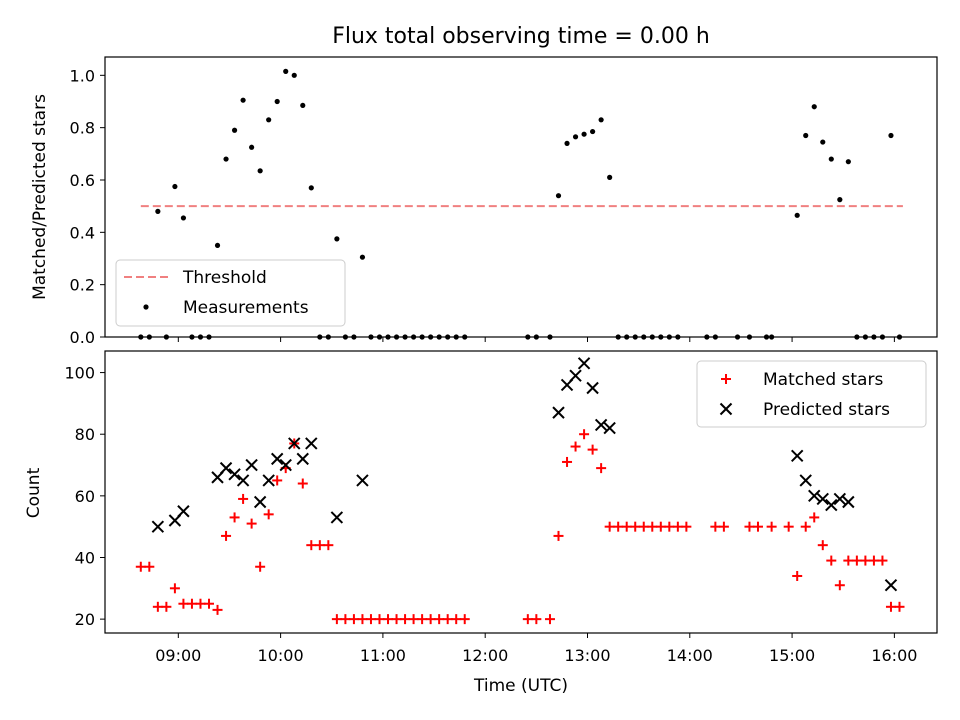 The image size is (960, 720). I want to click on legend-threshold-label: Threshold, so click(224, 278).